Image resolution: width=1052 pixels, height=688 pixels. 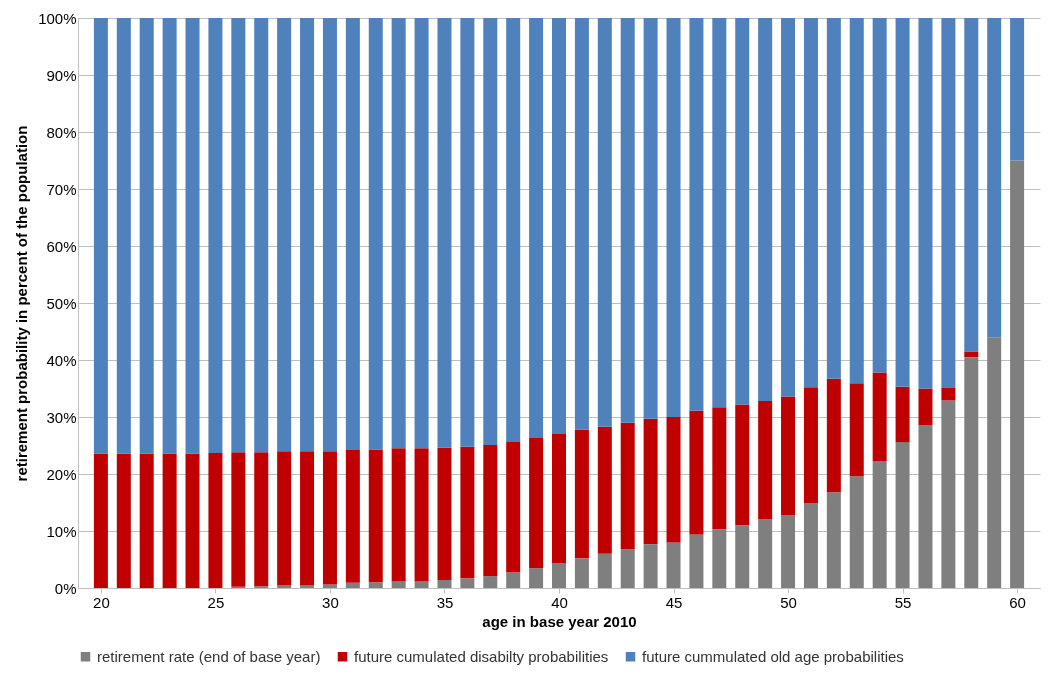 What do you see at coordinates (22, 303) in the screenshot?
I see `y-axis-title: retirement probability in percent of the population` at bounding box center [22, 303].